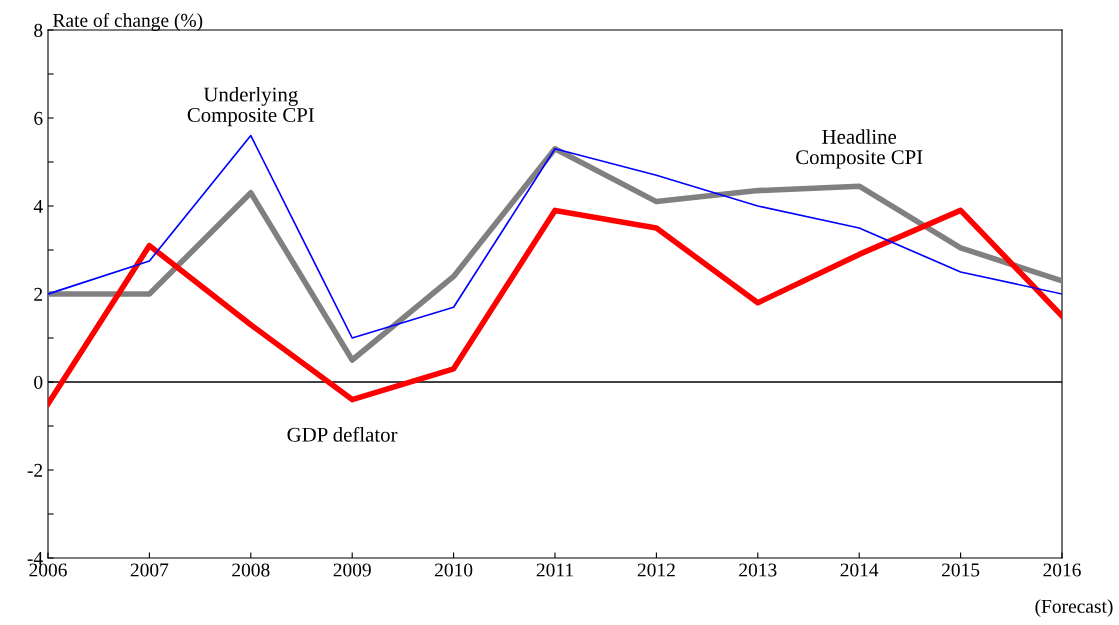 The height and width of the screenshot is (625, 1119). Describe the element at coordinates (251, 570) in the screenshot. I see `x-tick-label: 2008` at that location.